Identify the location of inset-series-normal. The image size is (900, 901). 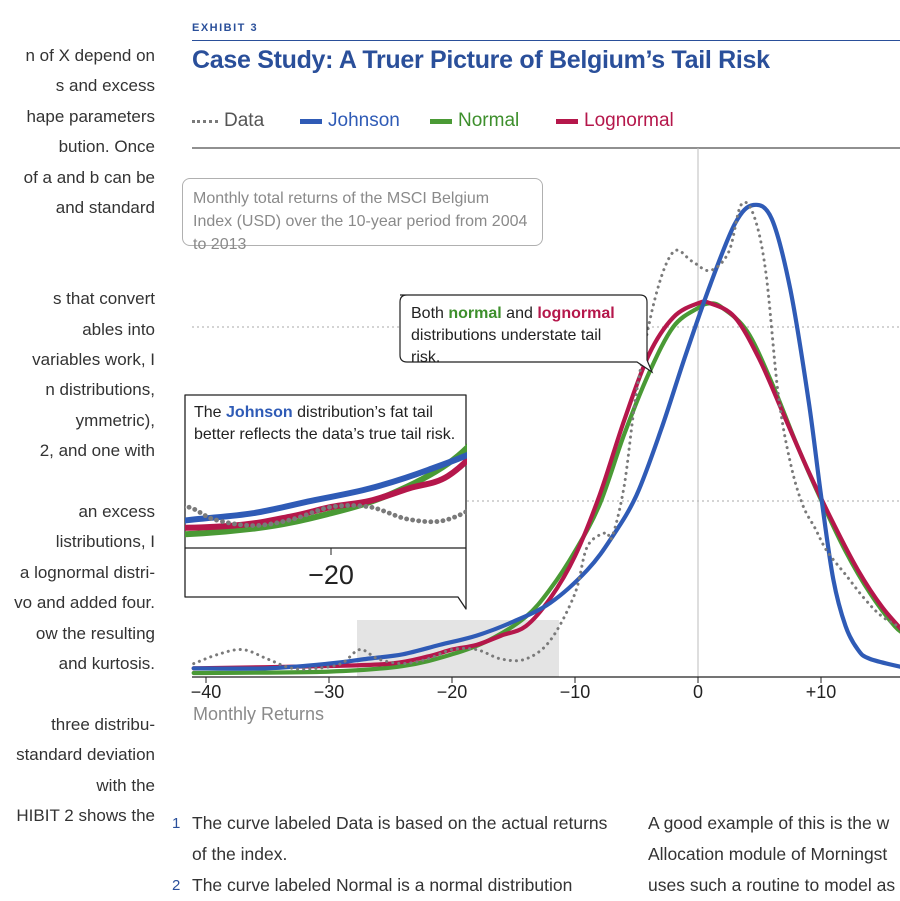
(326, 490).